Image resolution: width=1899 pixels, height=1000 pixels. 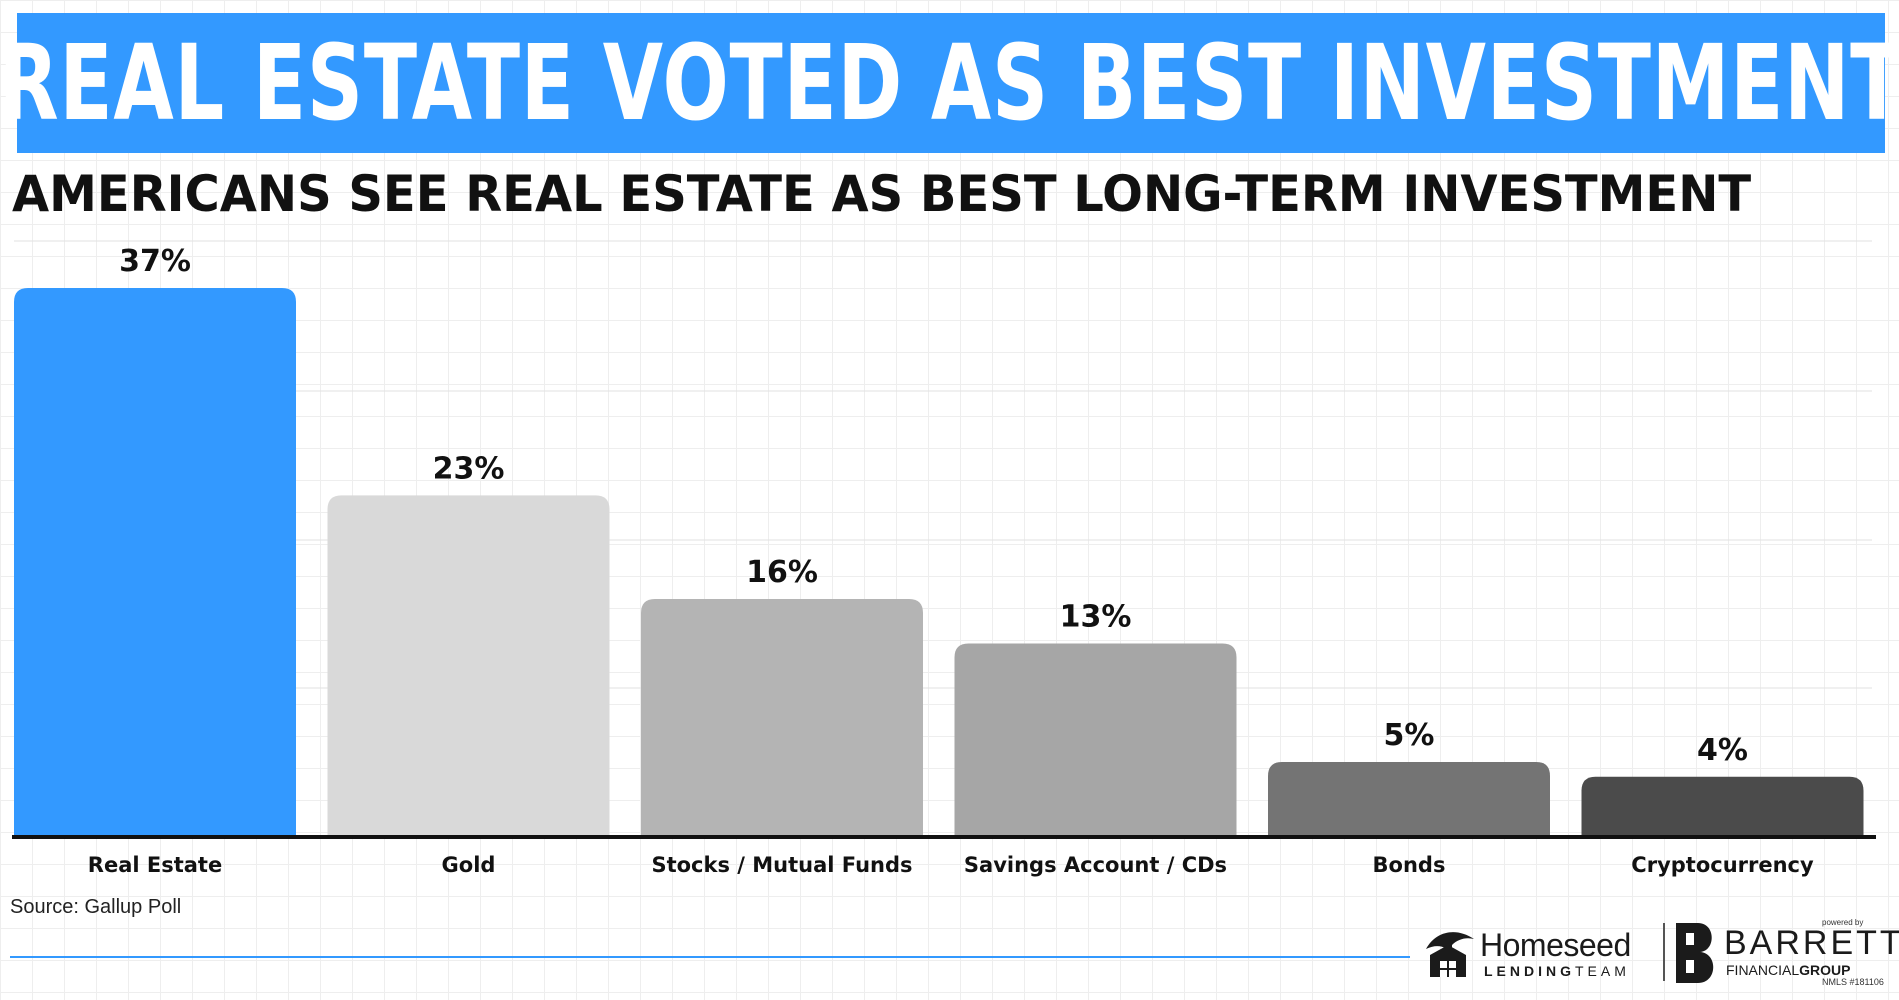 I want to click on data-label: 16%, so click(x=782, y=572).